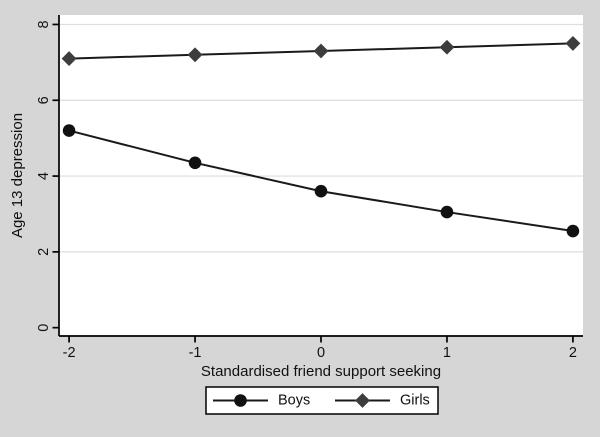  What do you see at coordinates (294, 401) in the screenshot?
I see `legend-label: Boys` at bounding box center [294, 401].